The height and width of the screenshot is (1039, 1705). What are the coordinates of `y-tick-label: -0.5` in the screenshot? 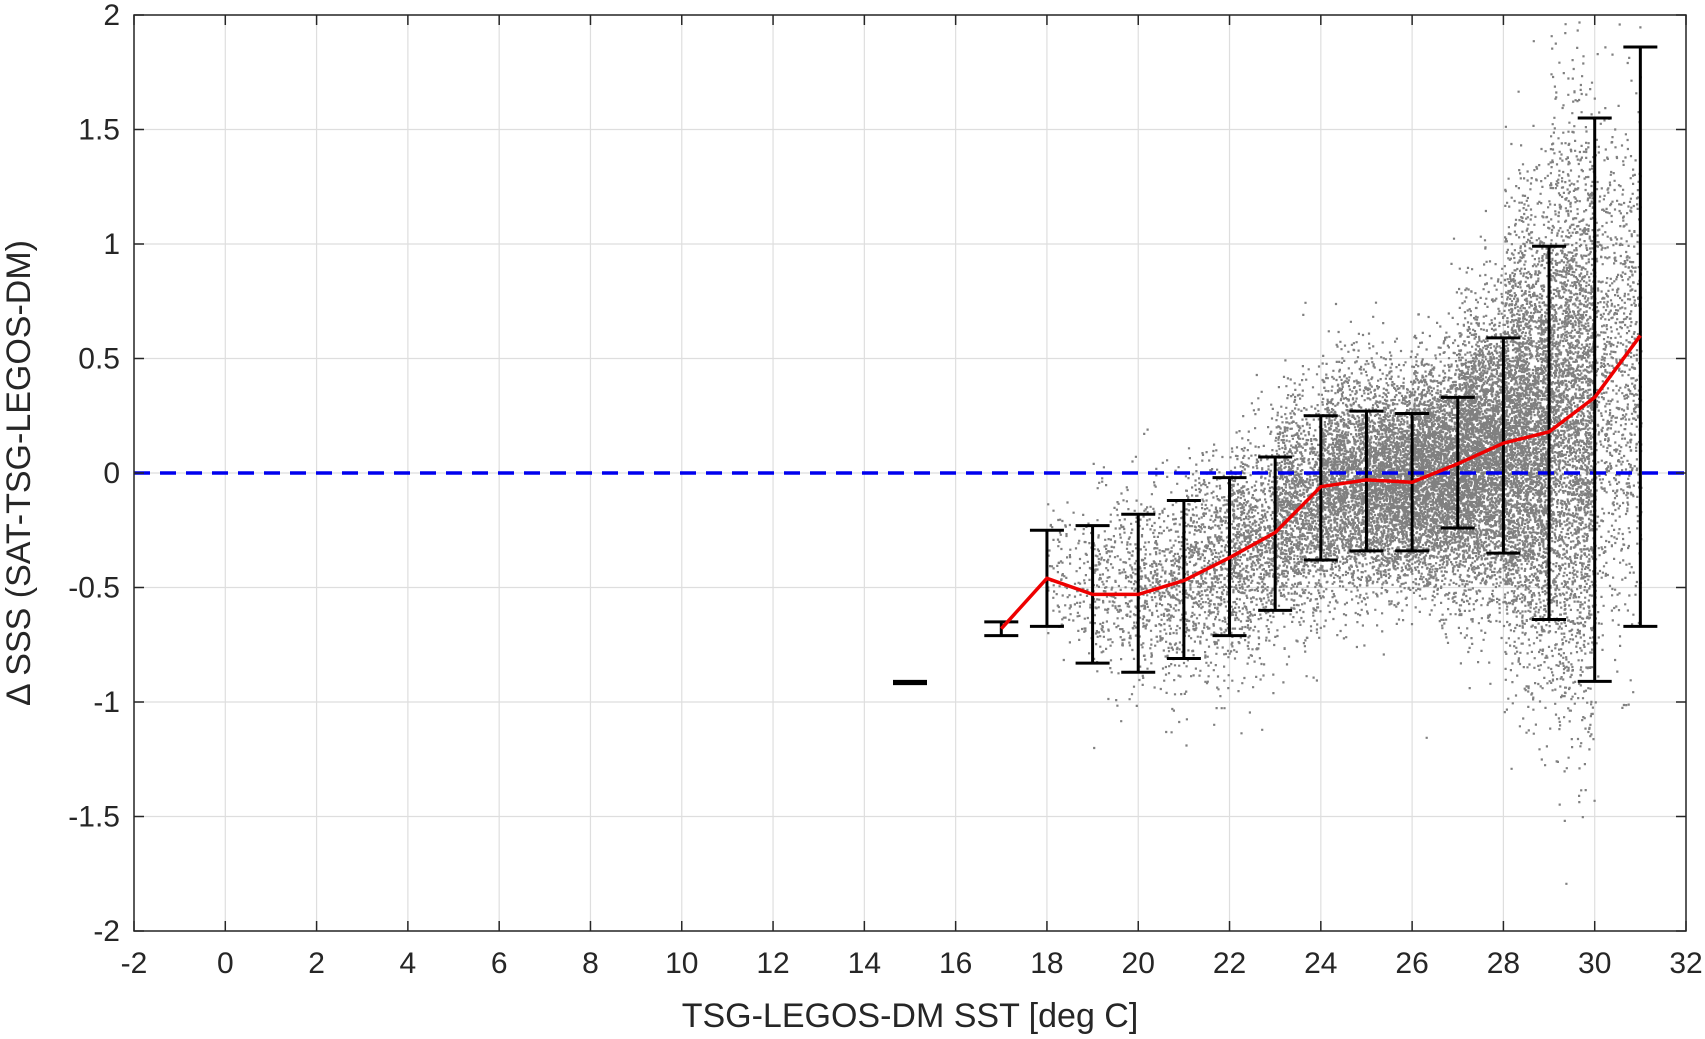 It's located at (94, 588).